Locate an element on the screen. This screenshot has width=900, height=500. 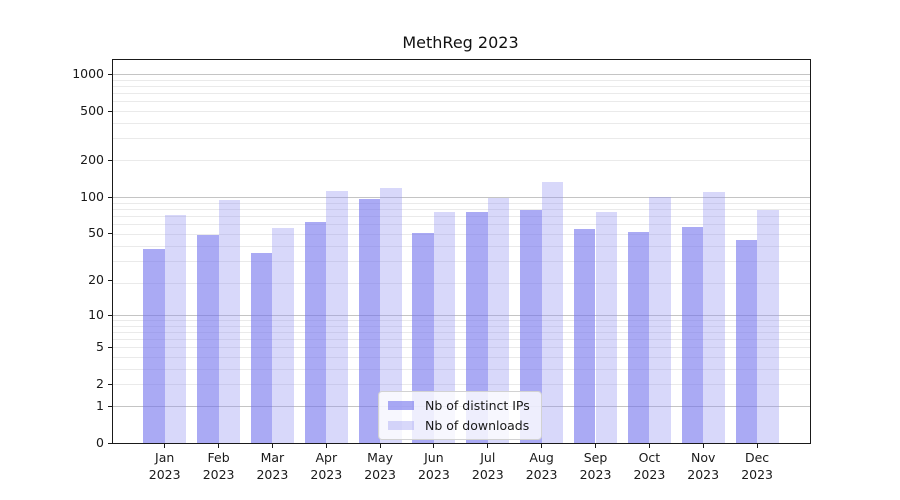
y-tick-label: 1 is located at coordinates (100, 405).